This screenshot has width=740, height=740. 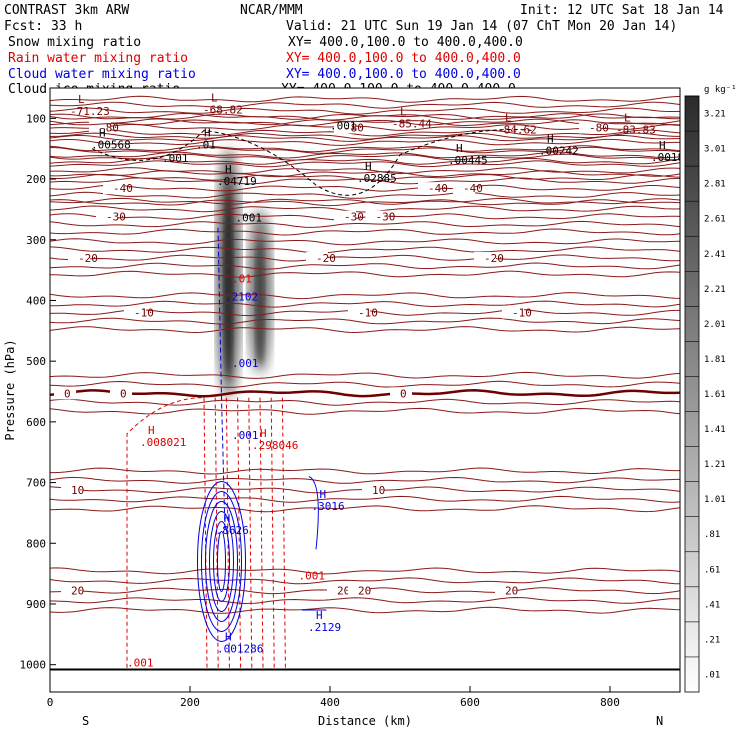 I want to click on extremum-value: .001286, so click(x=240, y=648).